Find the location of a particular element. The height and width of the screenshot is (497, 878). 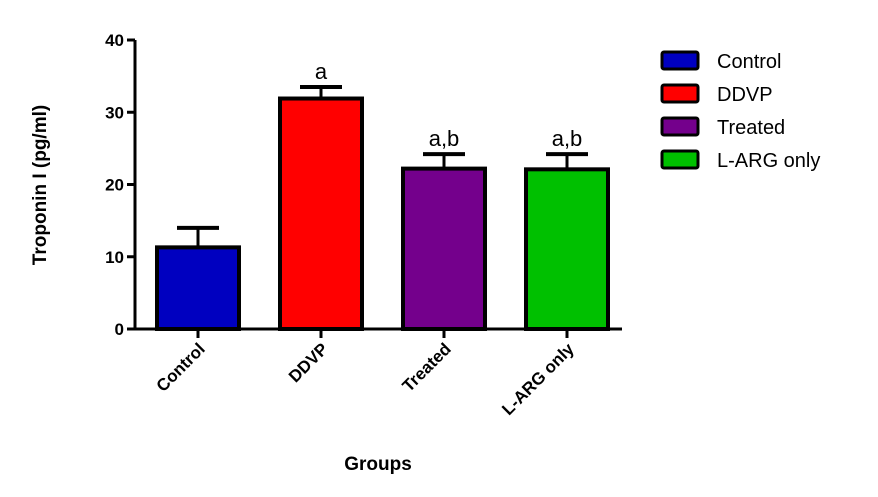

legend: Control DDVP Treated L-ARG only is located at coordinates (740, 111).